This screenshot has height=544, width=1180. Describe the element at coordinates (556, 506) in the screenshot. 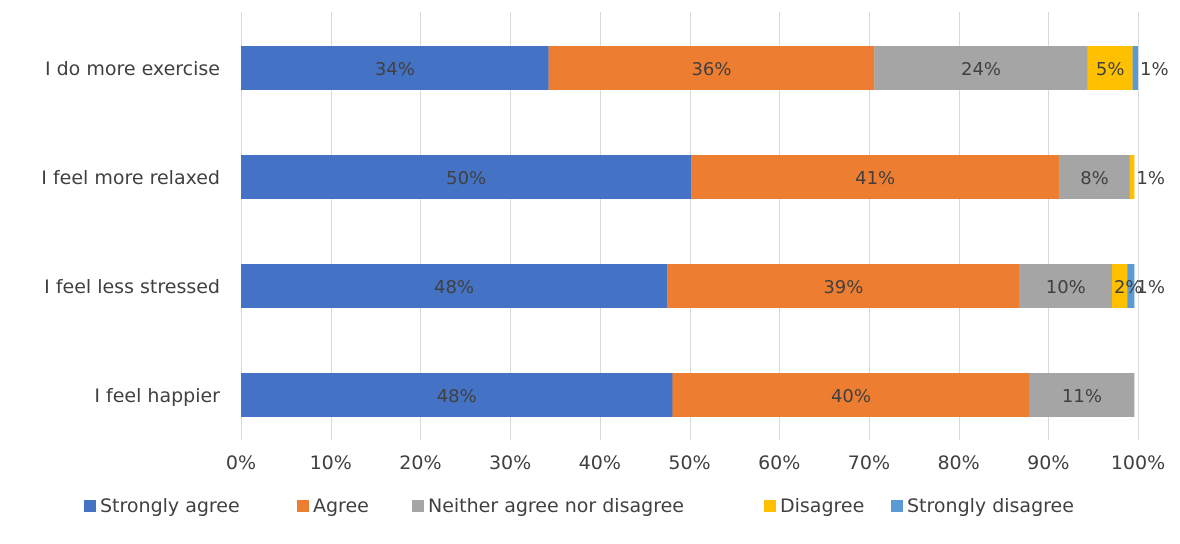

I see `legend-label: Neither agree nor disagree` at that location.